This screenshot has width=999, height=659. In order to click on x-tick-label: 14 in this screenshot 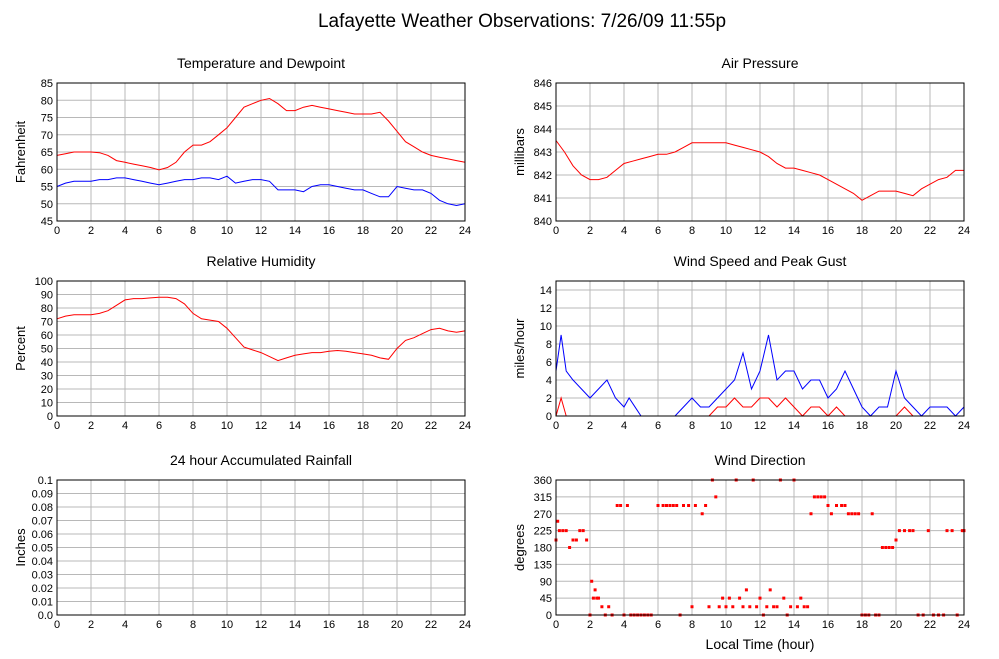, I will do `click(794, 426)`.